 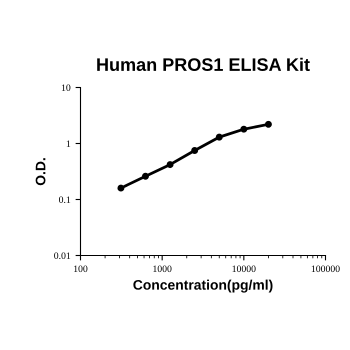 What do you see at coordinates (203, 65) in the screenshot?
I see `chart-title: Human PROS1 ELISA Kit` at bounding box center [203, 65].